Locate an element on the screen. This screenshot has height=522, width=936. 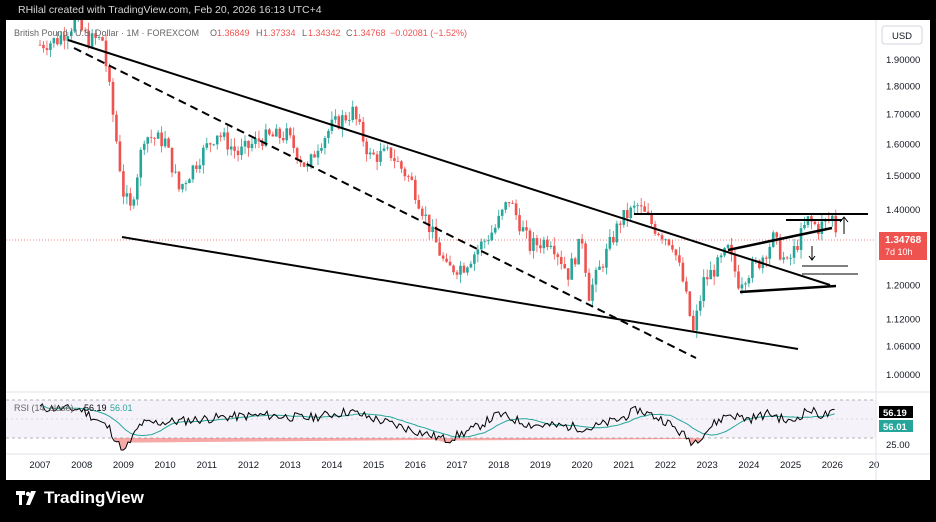
time-tick-label: 2008 is located at coordinates (81, 465).